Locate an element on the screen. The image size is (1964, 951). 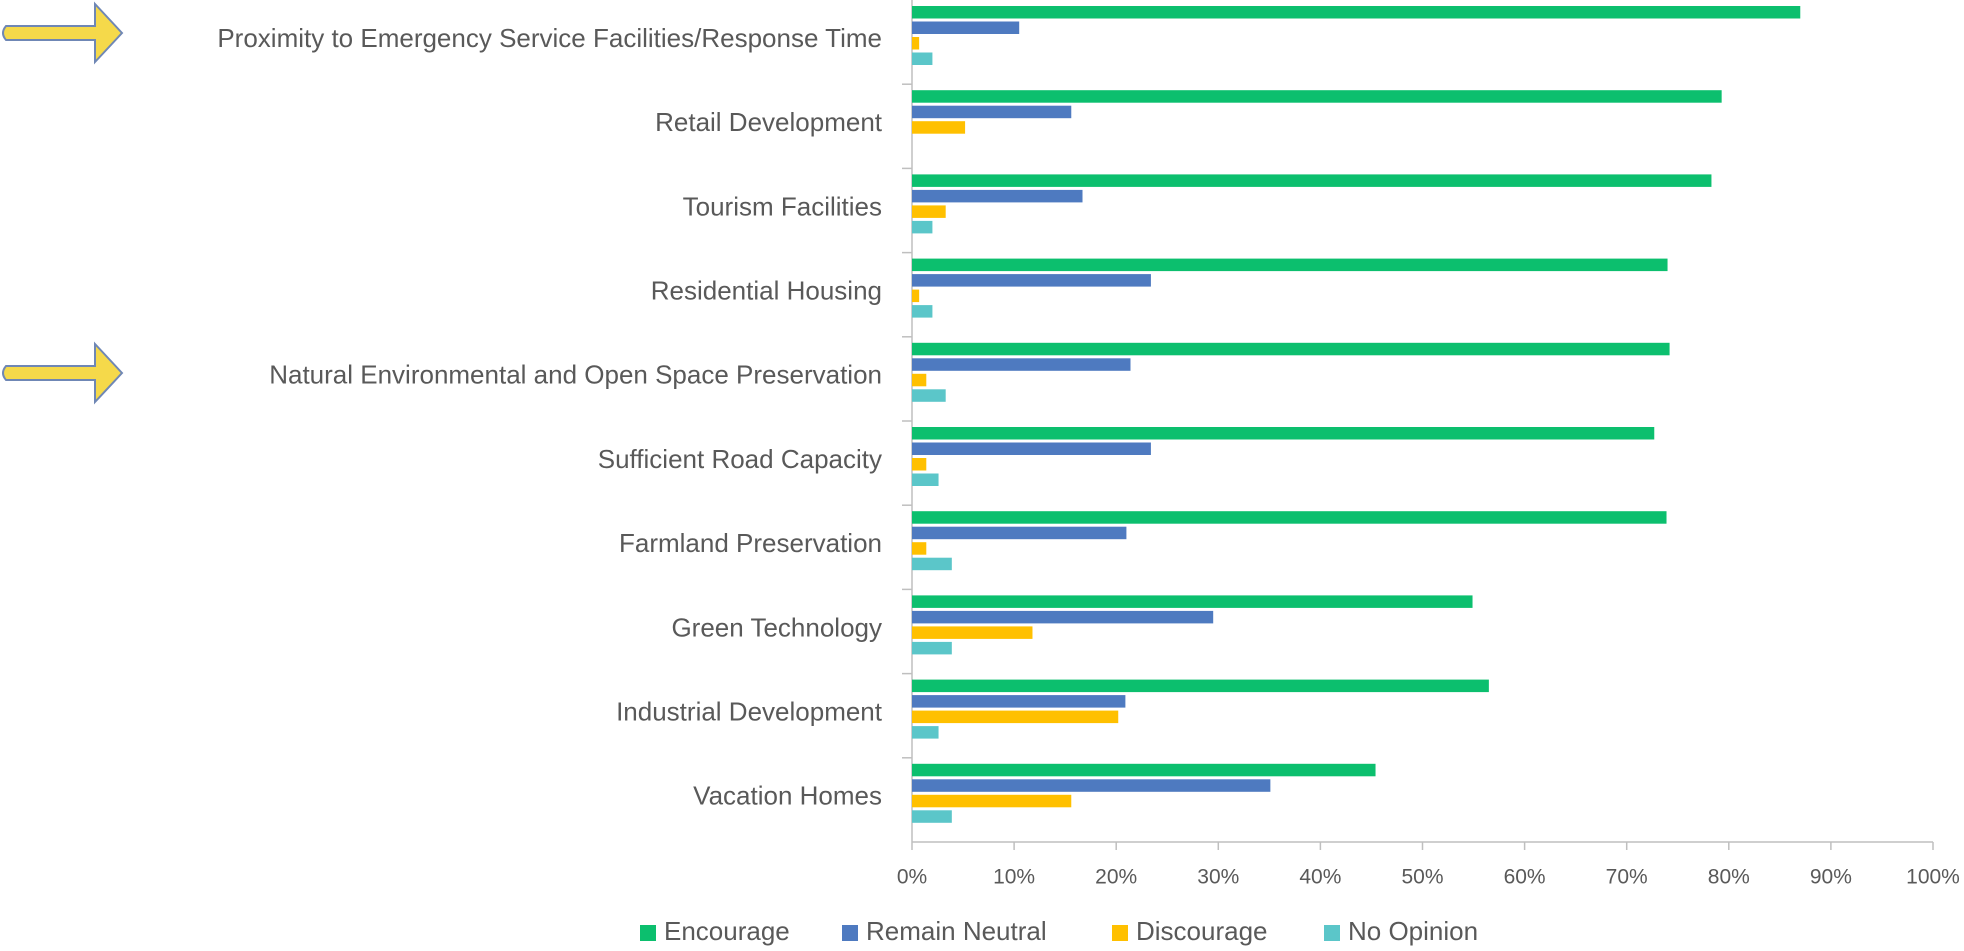
x-tick-label: 40% is located at coordinates (1320, 877).